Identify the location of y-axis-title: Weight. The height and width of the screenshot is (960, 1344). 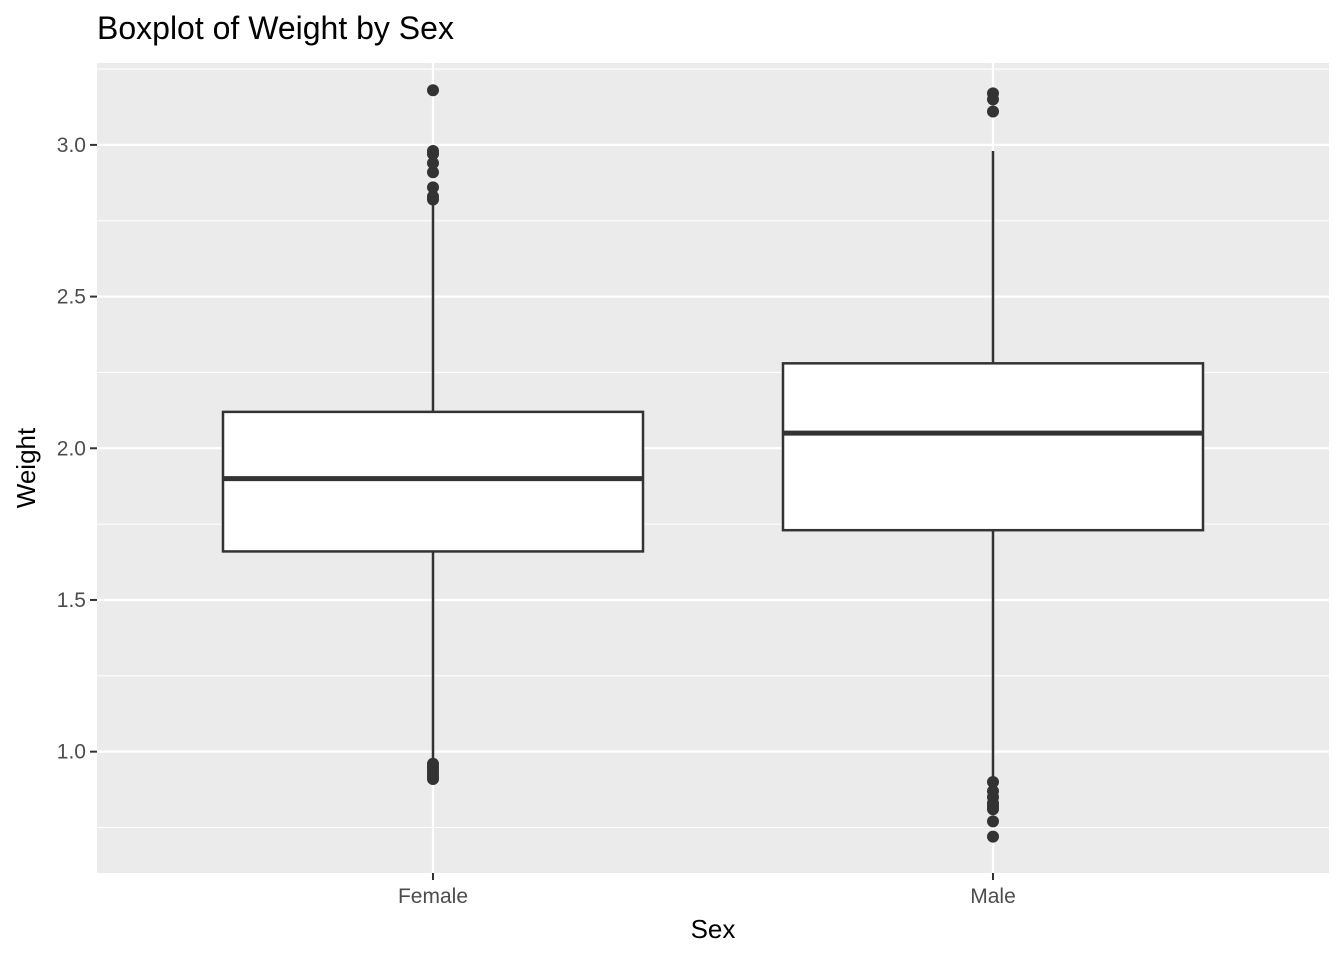
(26, 467).